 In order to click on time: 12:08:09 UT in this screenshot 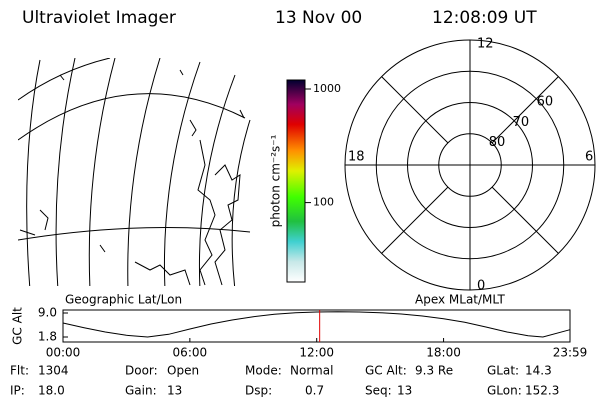, I will do `click(484, 18)`.